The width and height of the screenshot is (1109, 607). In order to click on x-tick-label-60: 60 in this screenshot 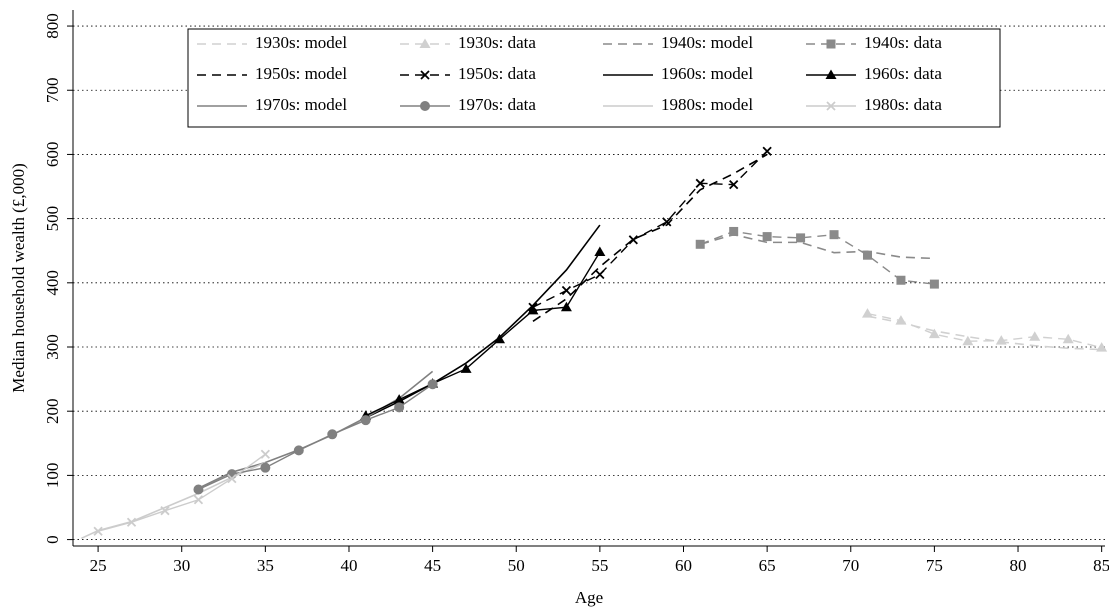, I will do `click(683, 565)`.